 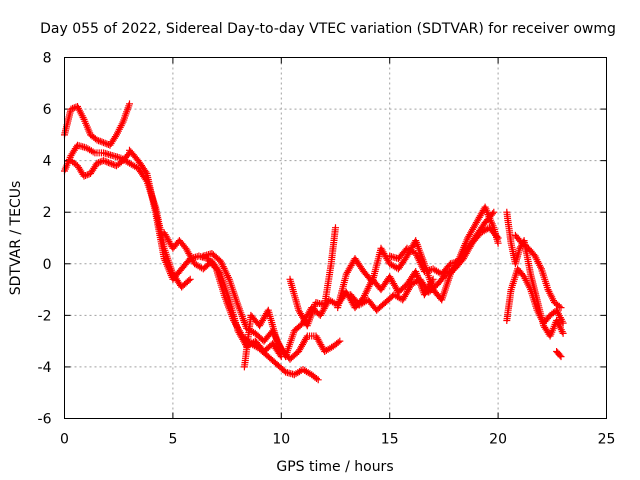 I want to click on x-tick-label: 15, so click(x=390, y=440).